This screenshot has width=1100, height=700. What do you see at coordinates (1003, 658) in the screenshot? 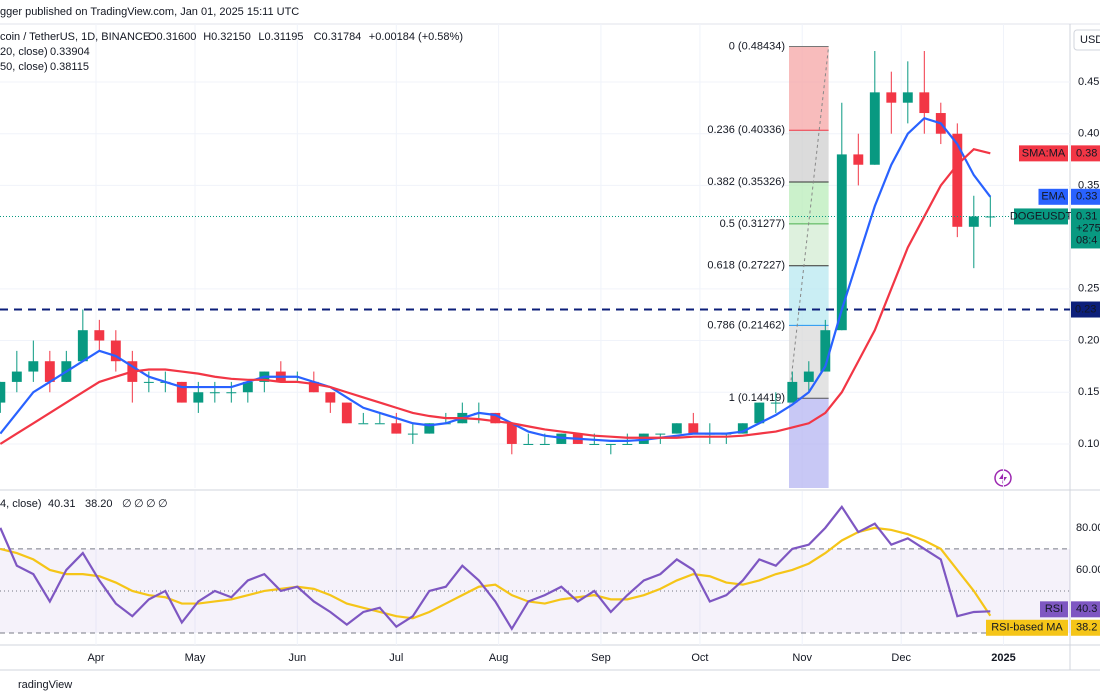
I see `x-tick-label: 2025` at bounding box center [1003, 658].